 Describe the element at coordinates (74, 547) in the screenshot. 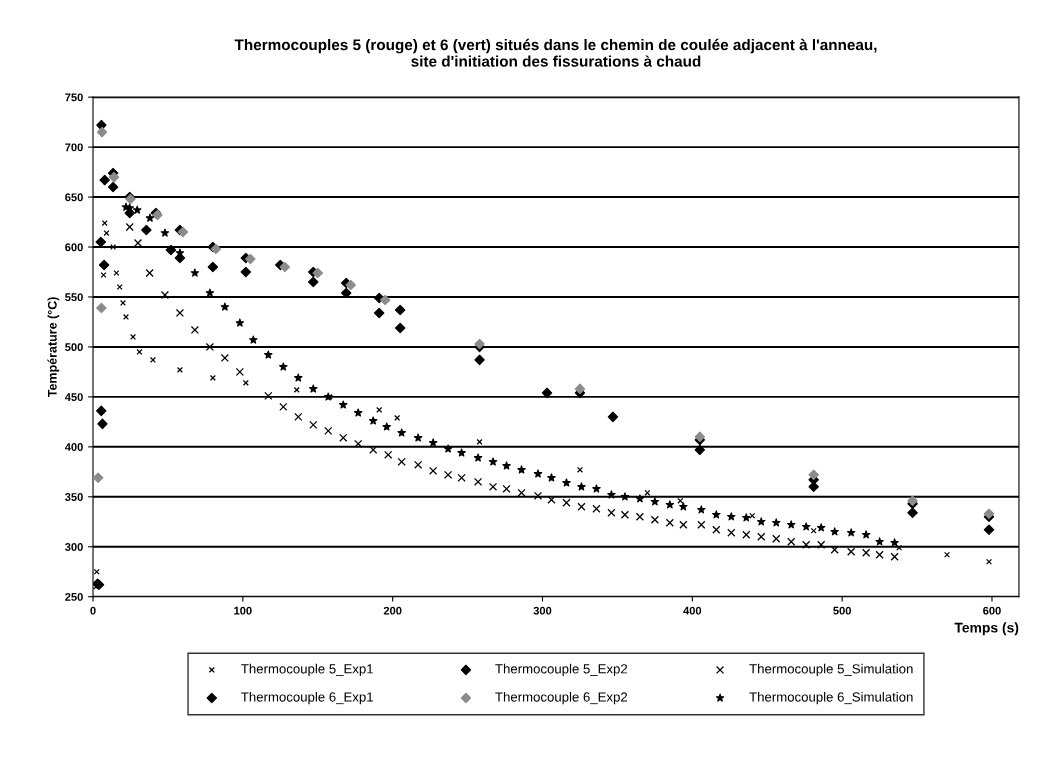

I see `y-tick-label: 300` at that location.